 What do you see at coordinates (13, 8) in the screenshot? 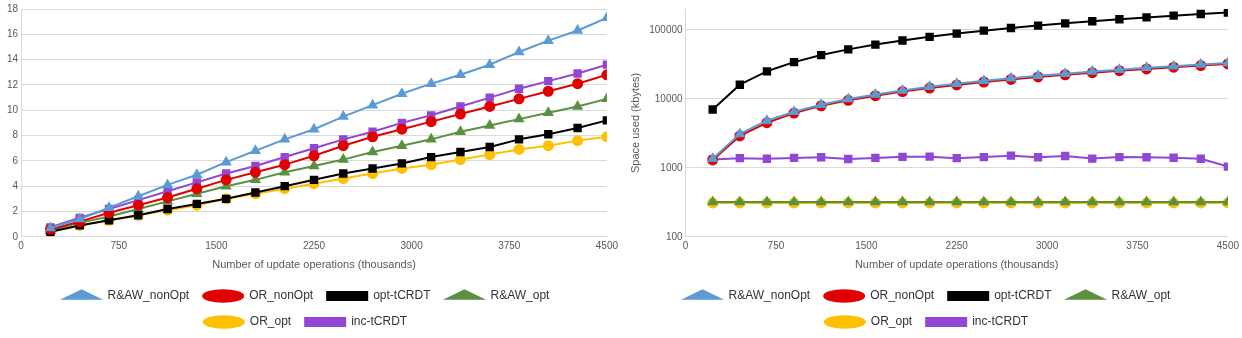
I see `y-tick-label: 18` at bounding box center [13, 8].